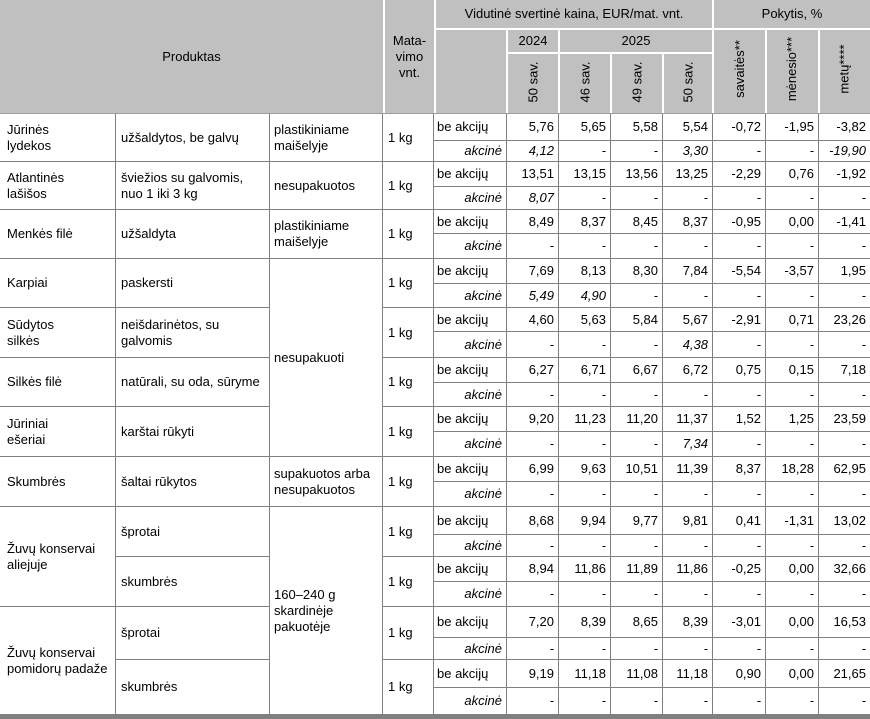 The height and width of the screenshot is (719, 870). I want to click on value-cell: 18,28, so click(792, 469).